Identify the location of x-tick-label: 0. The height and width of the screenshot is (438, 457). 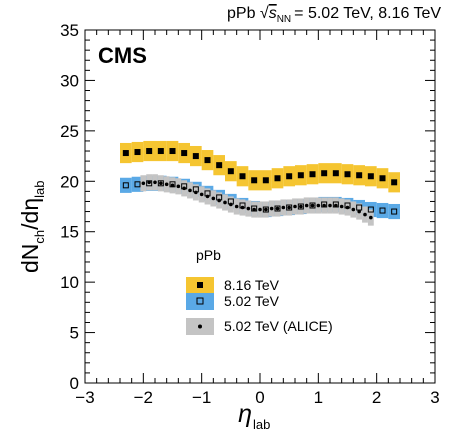
(259, 397).